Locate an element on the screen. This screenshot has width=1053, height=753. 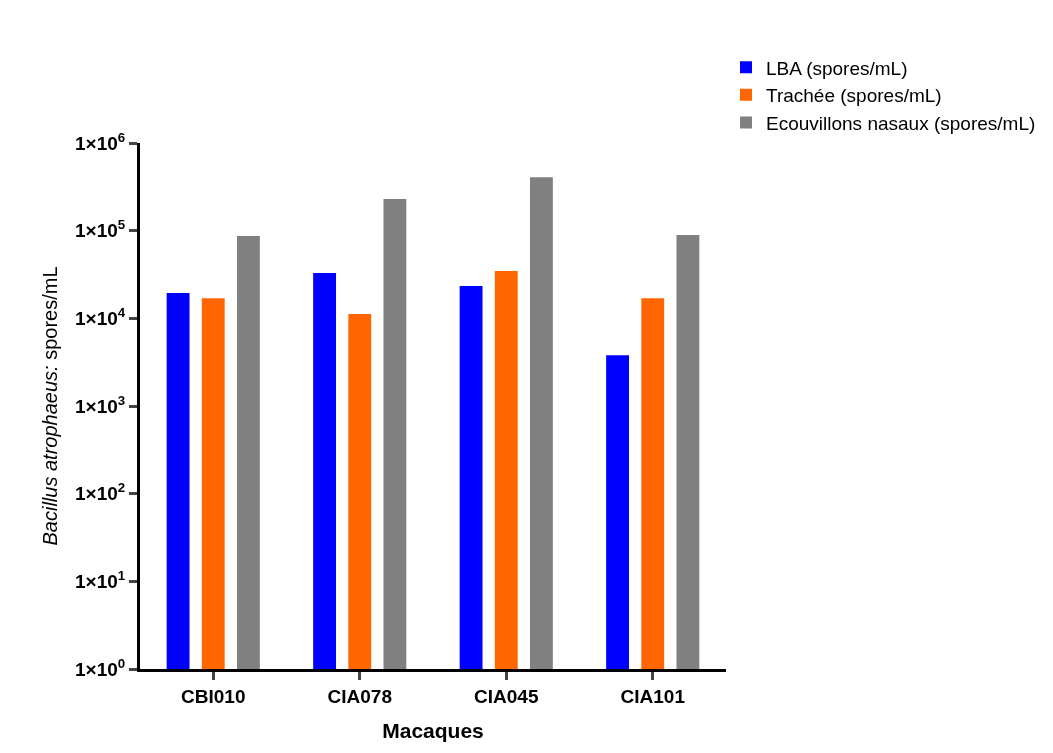
x-tick-label: CIA045 is located at coordinates (506, 696).